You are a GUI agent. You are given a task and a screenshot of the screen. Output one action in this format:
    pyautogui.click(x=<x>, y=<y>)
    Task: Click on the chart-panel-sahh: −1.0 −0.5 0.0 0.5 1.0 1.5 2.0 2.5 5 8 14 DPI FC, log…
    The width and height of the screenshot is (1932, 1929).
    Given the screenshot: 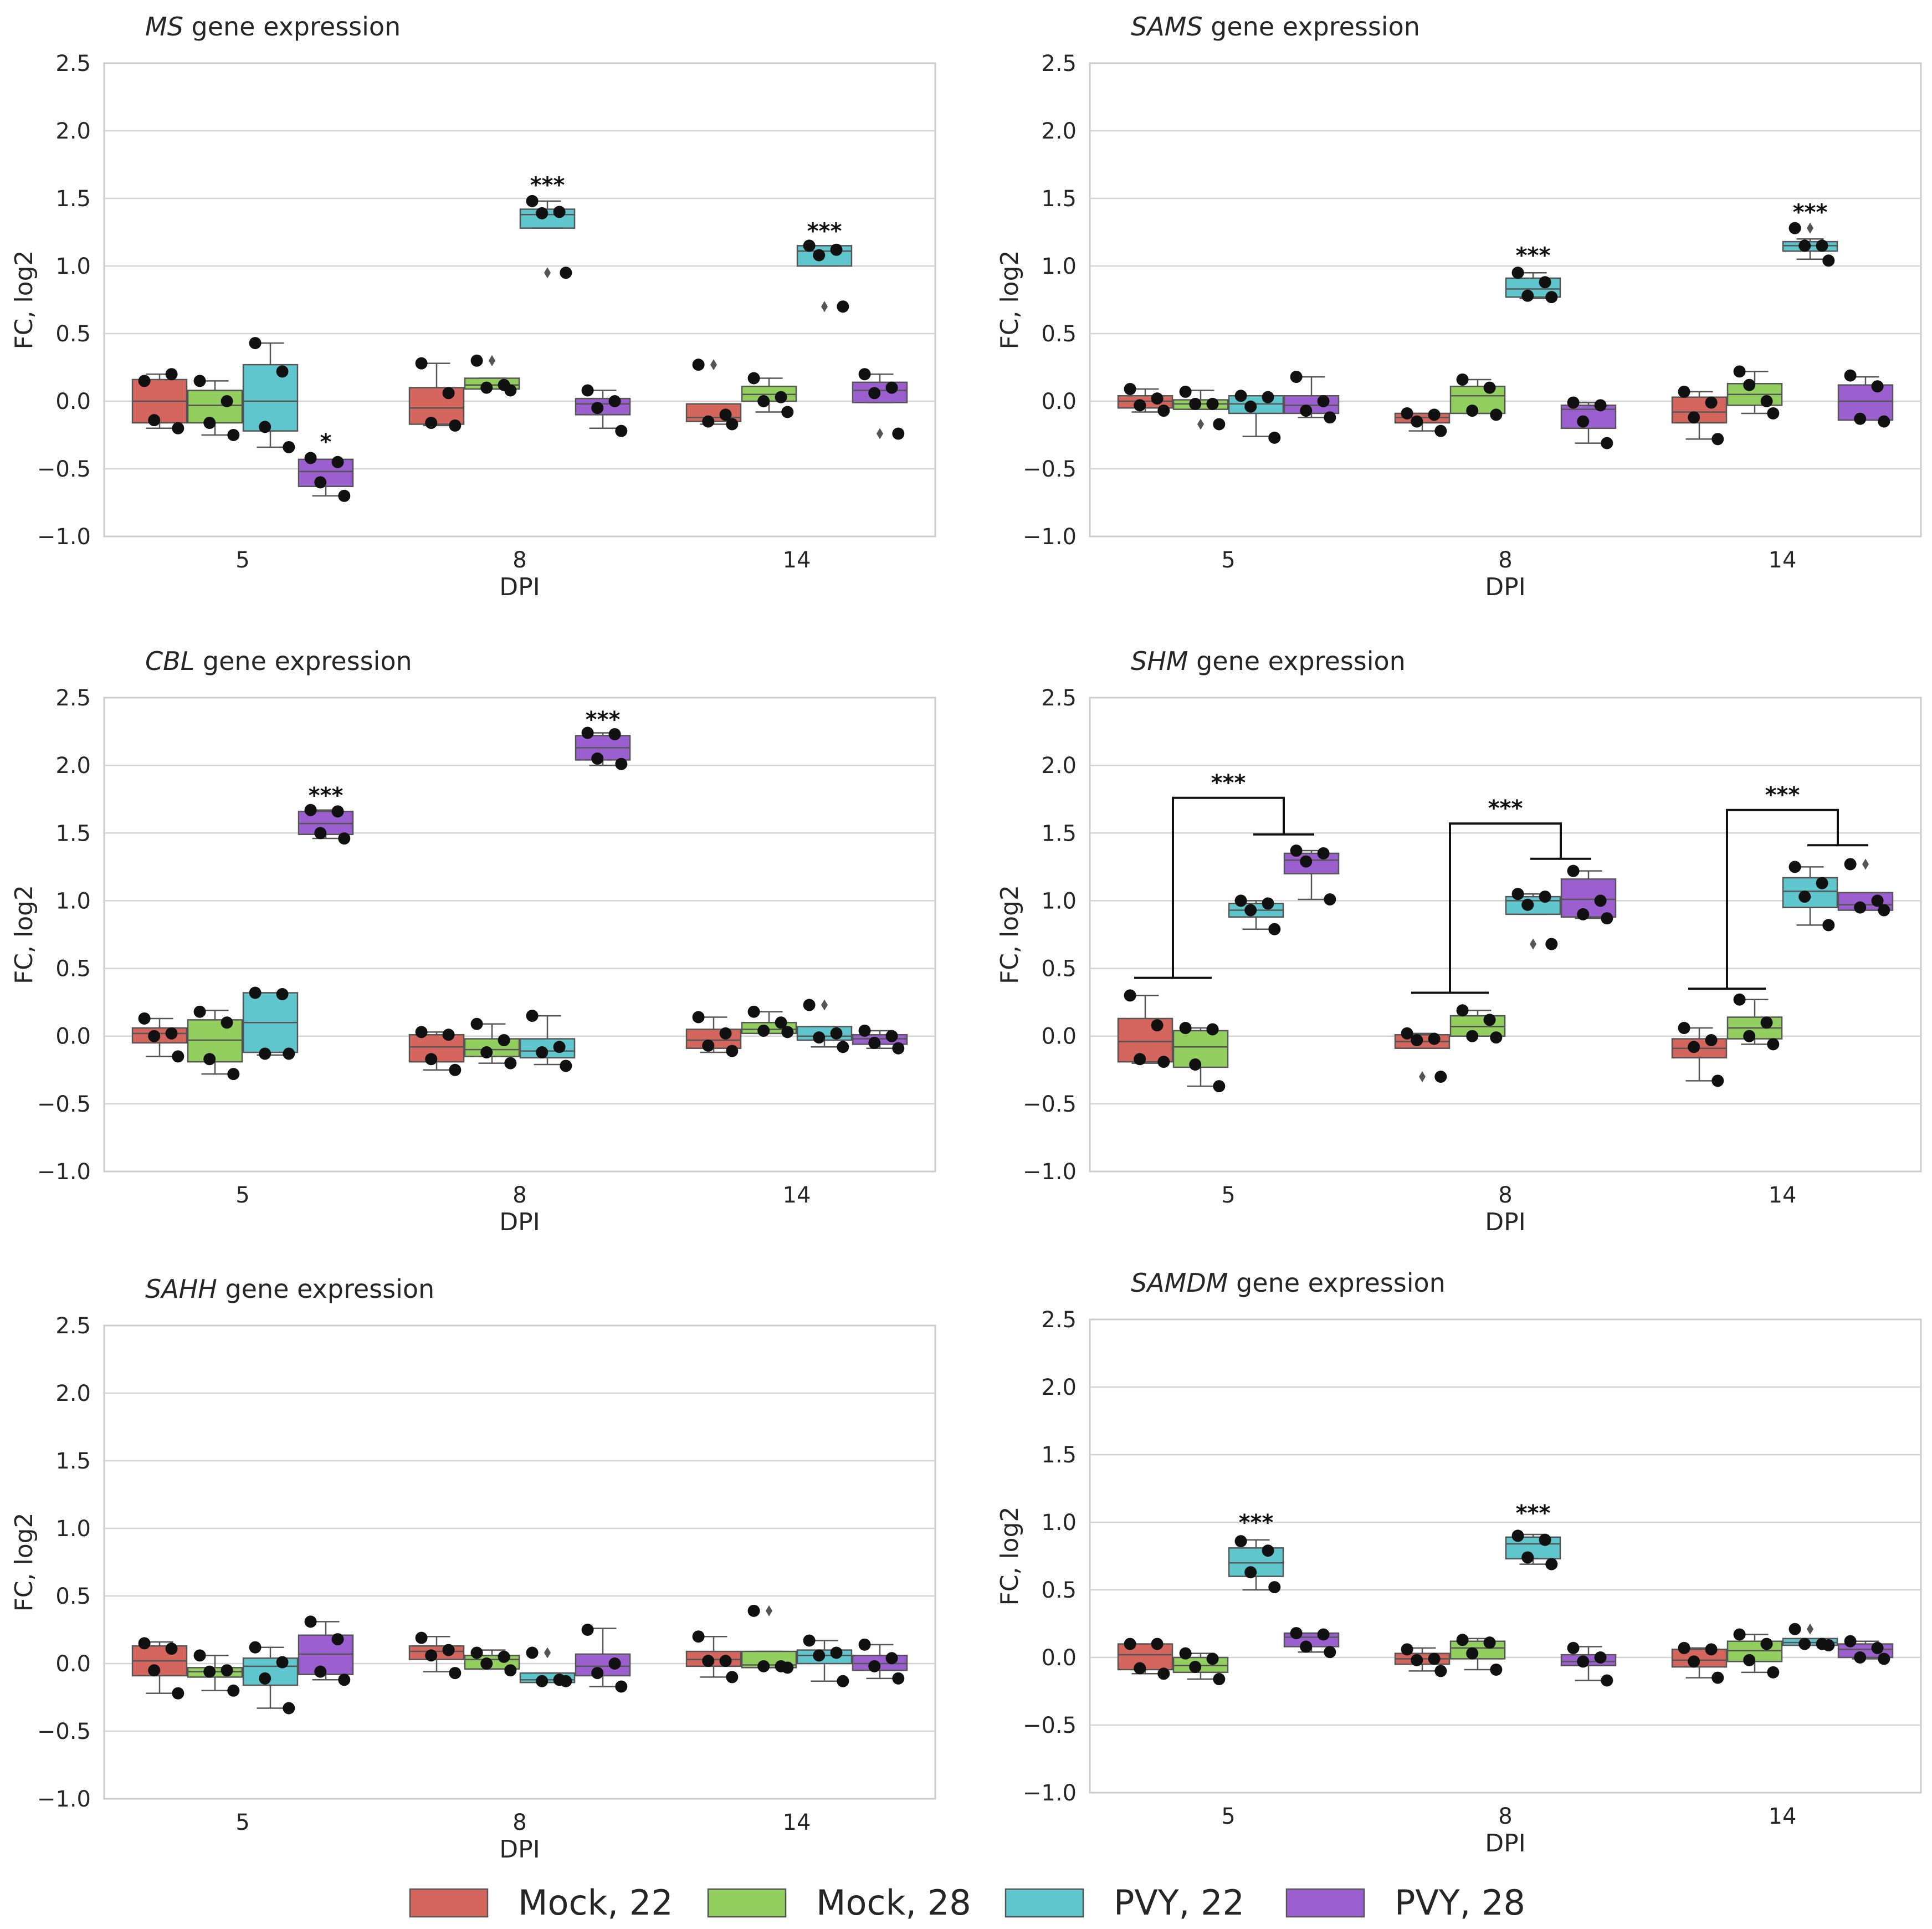 What is the action you would take?
    pyautogui.click(x=473, y=1569)
    